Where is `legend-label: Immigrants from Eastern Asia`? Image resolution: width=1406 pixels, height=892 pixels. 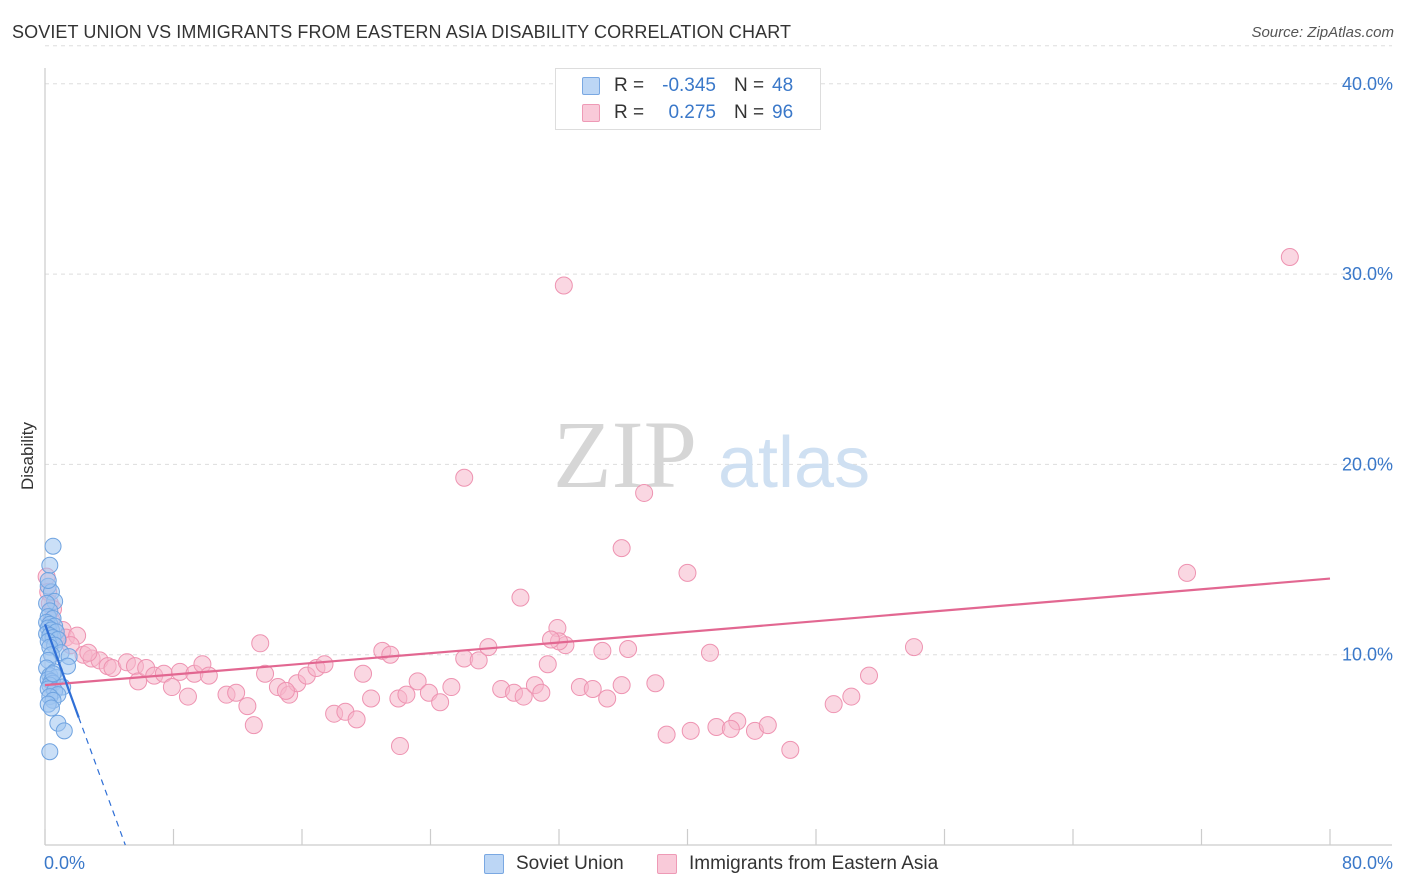 legend-label: Immigrants from Eastern Asia is located at coordinates (814, 863).